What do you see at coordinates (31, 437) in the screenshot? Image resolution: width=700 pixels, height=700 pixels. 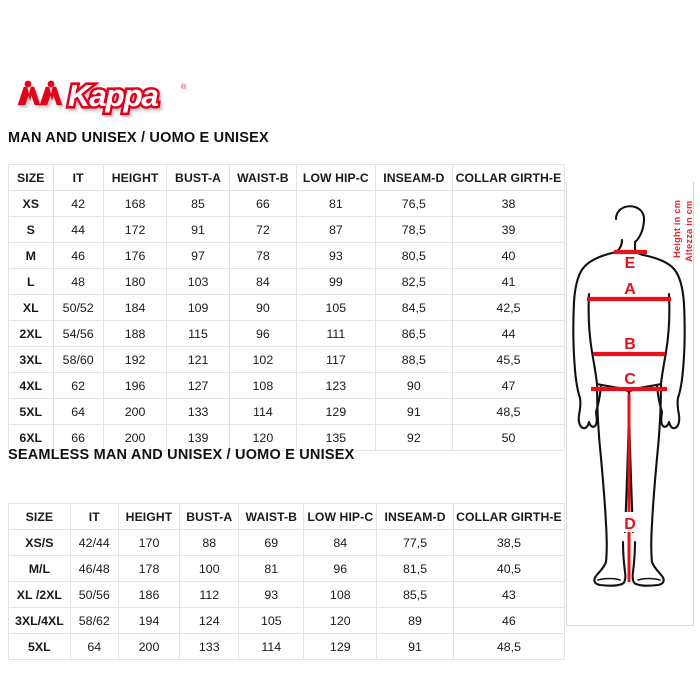 I see `cell-size: 6XL` at bounding box center [31, 437].